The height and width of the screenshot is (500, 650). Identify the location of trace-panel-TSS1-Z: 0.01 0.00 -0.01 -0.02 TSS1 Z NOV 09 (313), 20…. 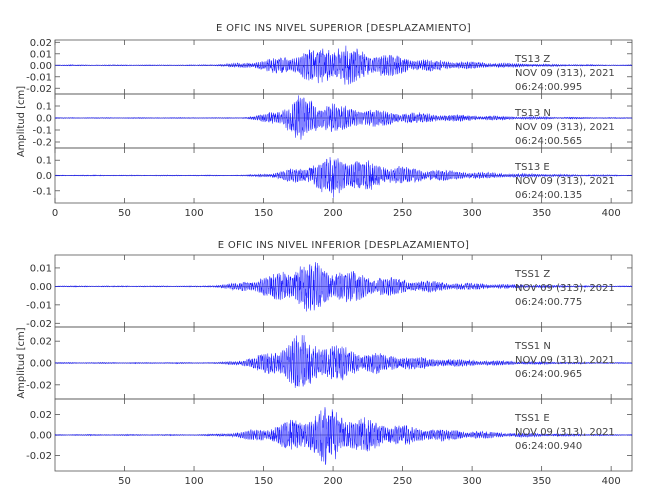
(329, 292).